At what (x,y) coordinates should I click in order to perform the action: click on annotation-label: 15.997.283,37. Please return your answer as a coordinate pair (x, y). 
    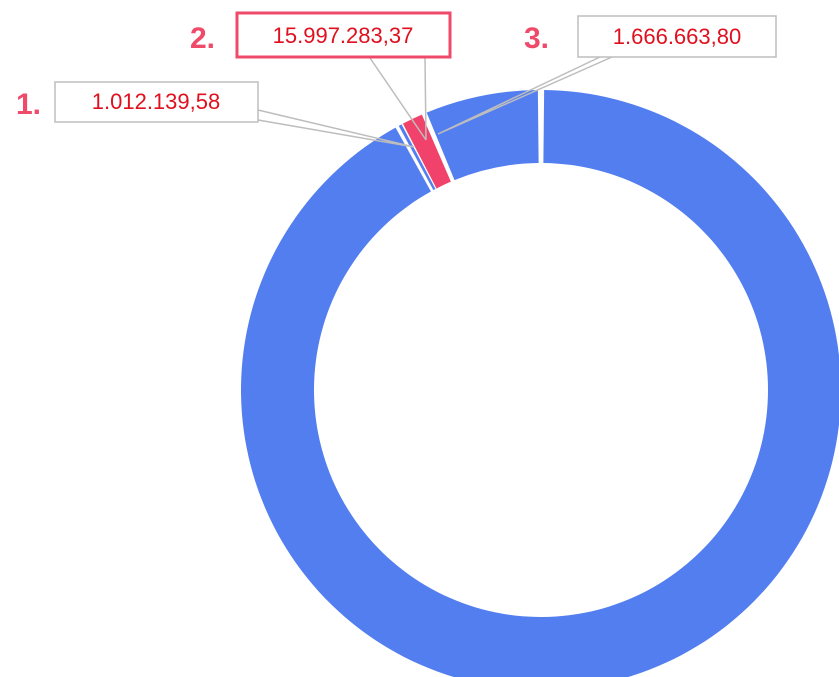
    Looking at the image, I should click on (343, 35).